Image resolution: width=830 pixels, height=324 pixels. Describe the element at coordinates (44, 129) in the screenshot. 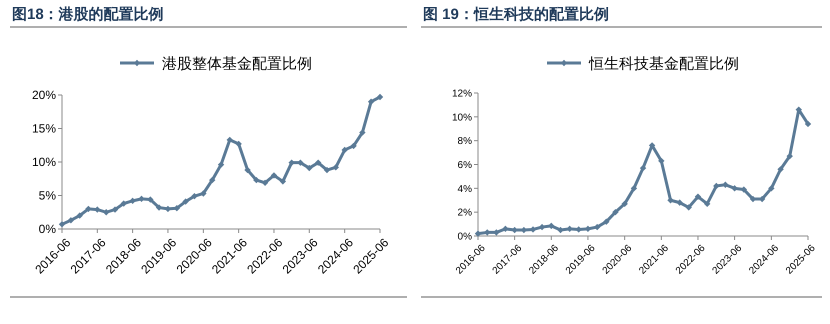

I see `y-tick-label: 15%` at that location.